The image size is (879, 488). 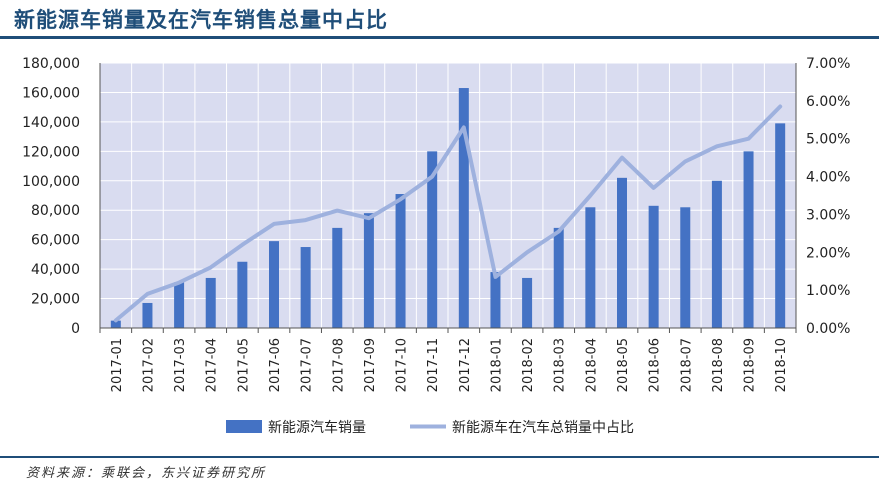 I want to click on legend-line-label: 新能源车在汽车总销量中占比, so click(x=543, y=427).